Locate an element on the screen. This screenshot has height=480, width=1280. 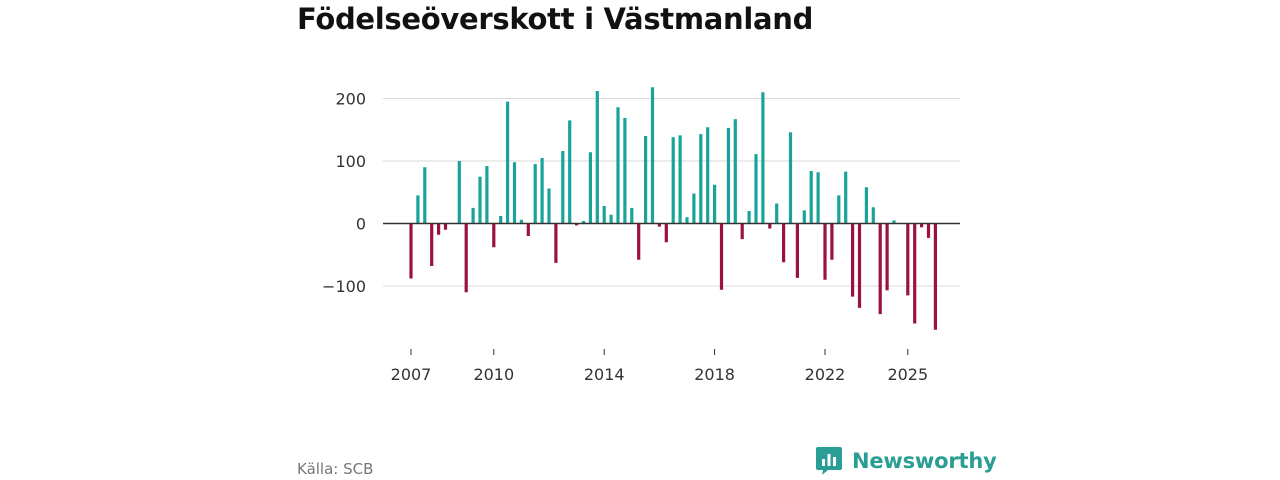
brand-name: Newsworthy is located at coordinates (924, 461).